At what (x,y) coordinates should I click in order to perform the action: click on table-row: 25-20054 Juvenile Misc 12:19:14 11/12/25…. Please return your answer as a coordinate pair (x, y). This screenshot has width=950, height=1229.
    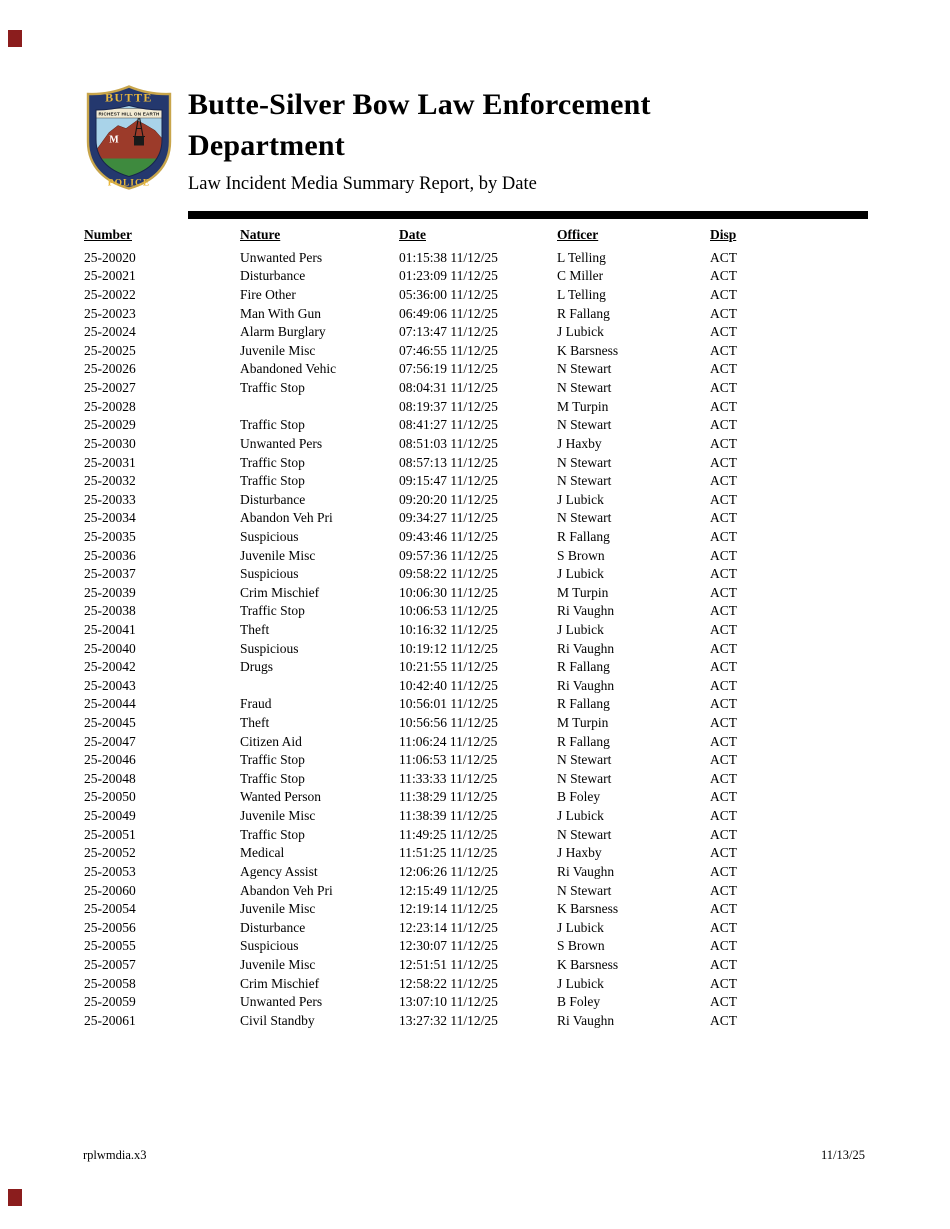
    Looking at the image, I should click on (434, 908).